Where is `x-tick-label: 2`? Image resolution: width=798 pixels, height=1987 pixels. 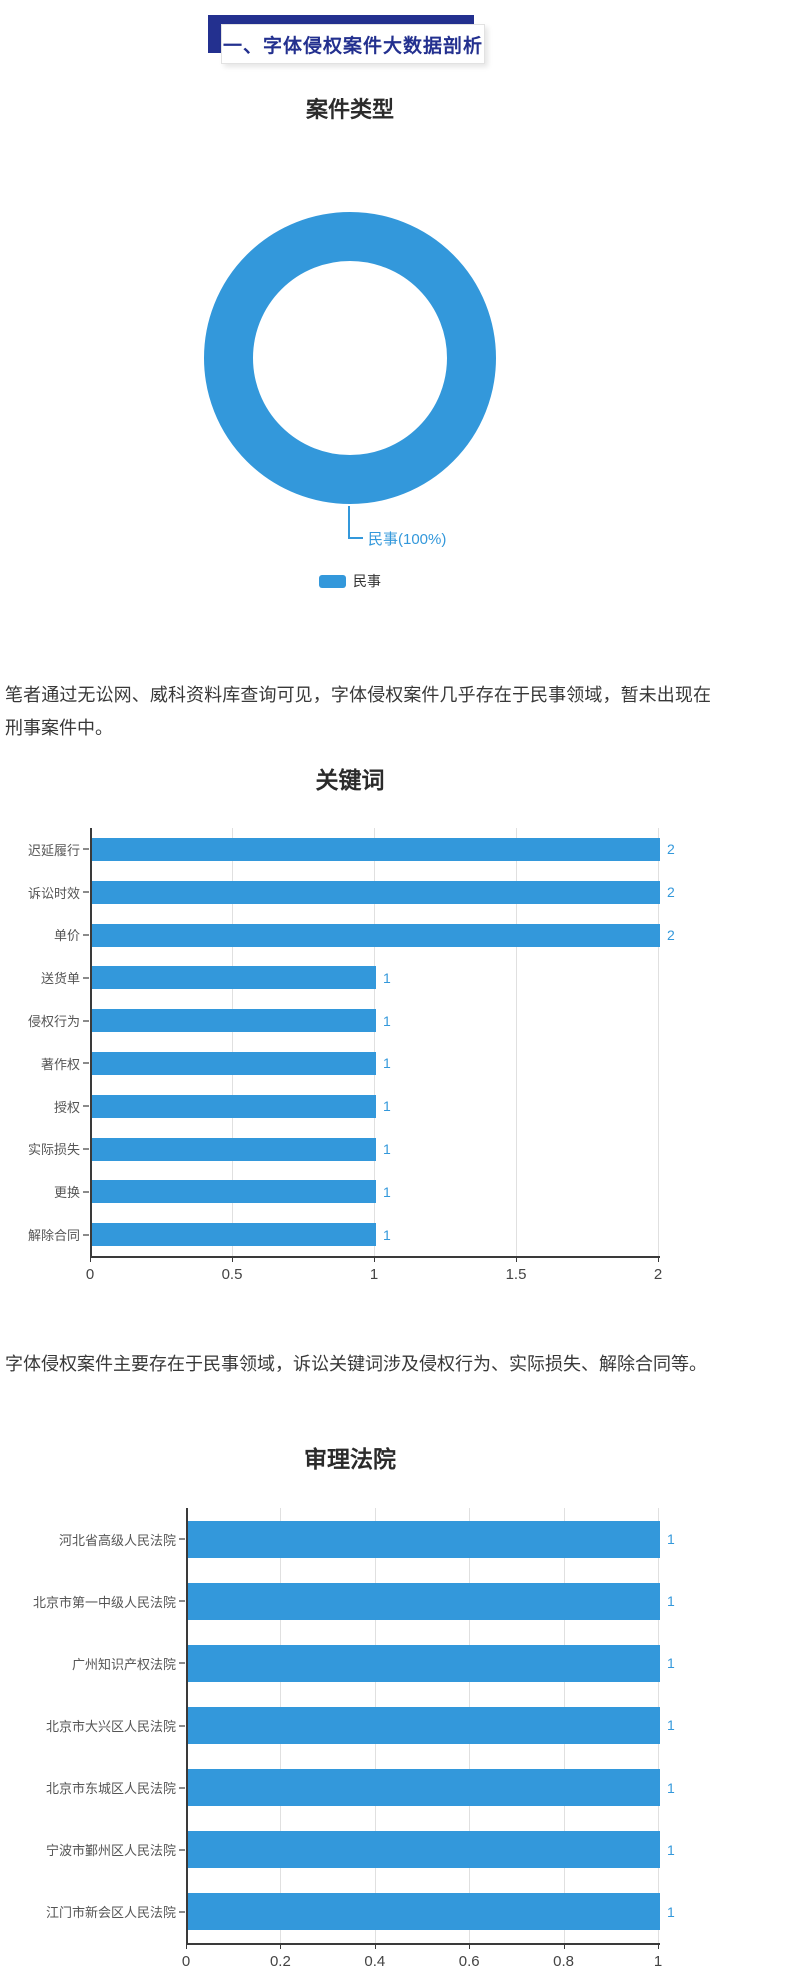 x-tick-label: 2 is located at coordinates (658, 1274).